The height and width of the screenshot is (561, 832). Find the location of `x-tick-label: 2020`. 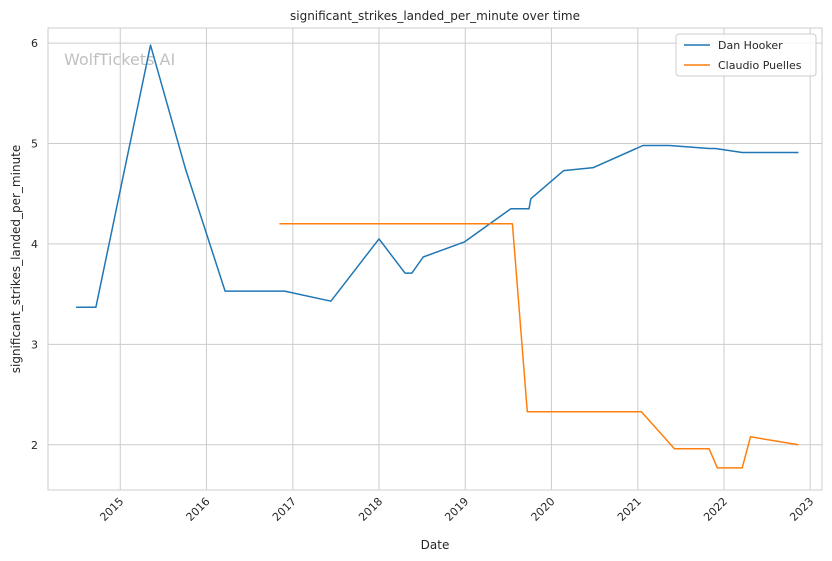

x-tick-label: 2020 is located at coordinates (543, 509).